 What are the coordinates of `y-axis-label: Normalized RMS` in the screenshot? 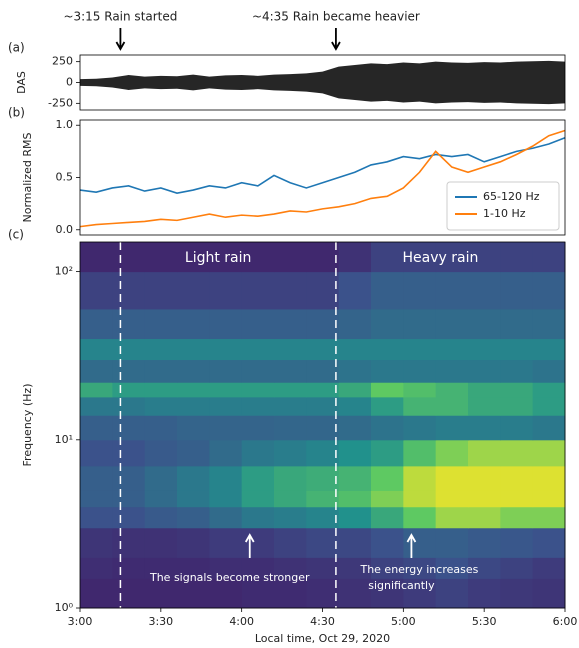 It's located at (27, 177).